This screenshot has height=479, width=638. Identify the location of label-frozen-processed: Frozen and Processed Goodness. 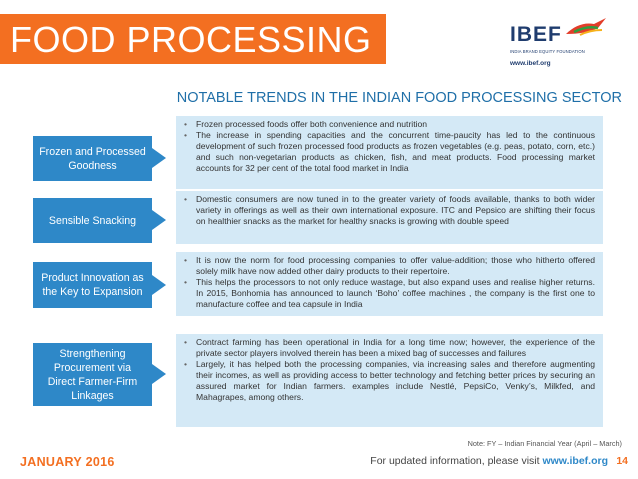
(92, 158).